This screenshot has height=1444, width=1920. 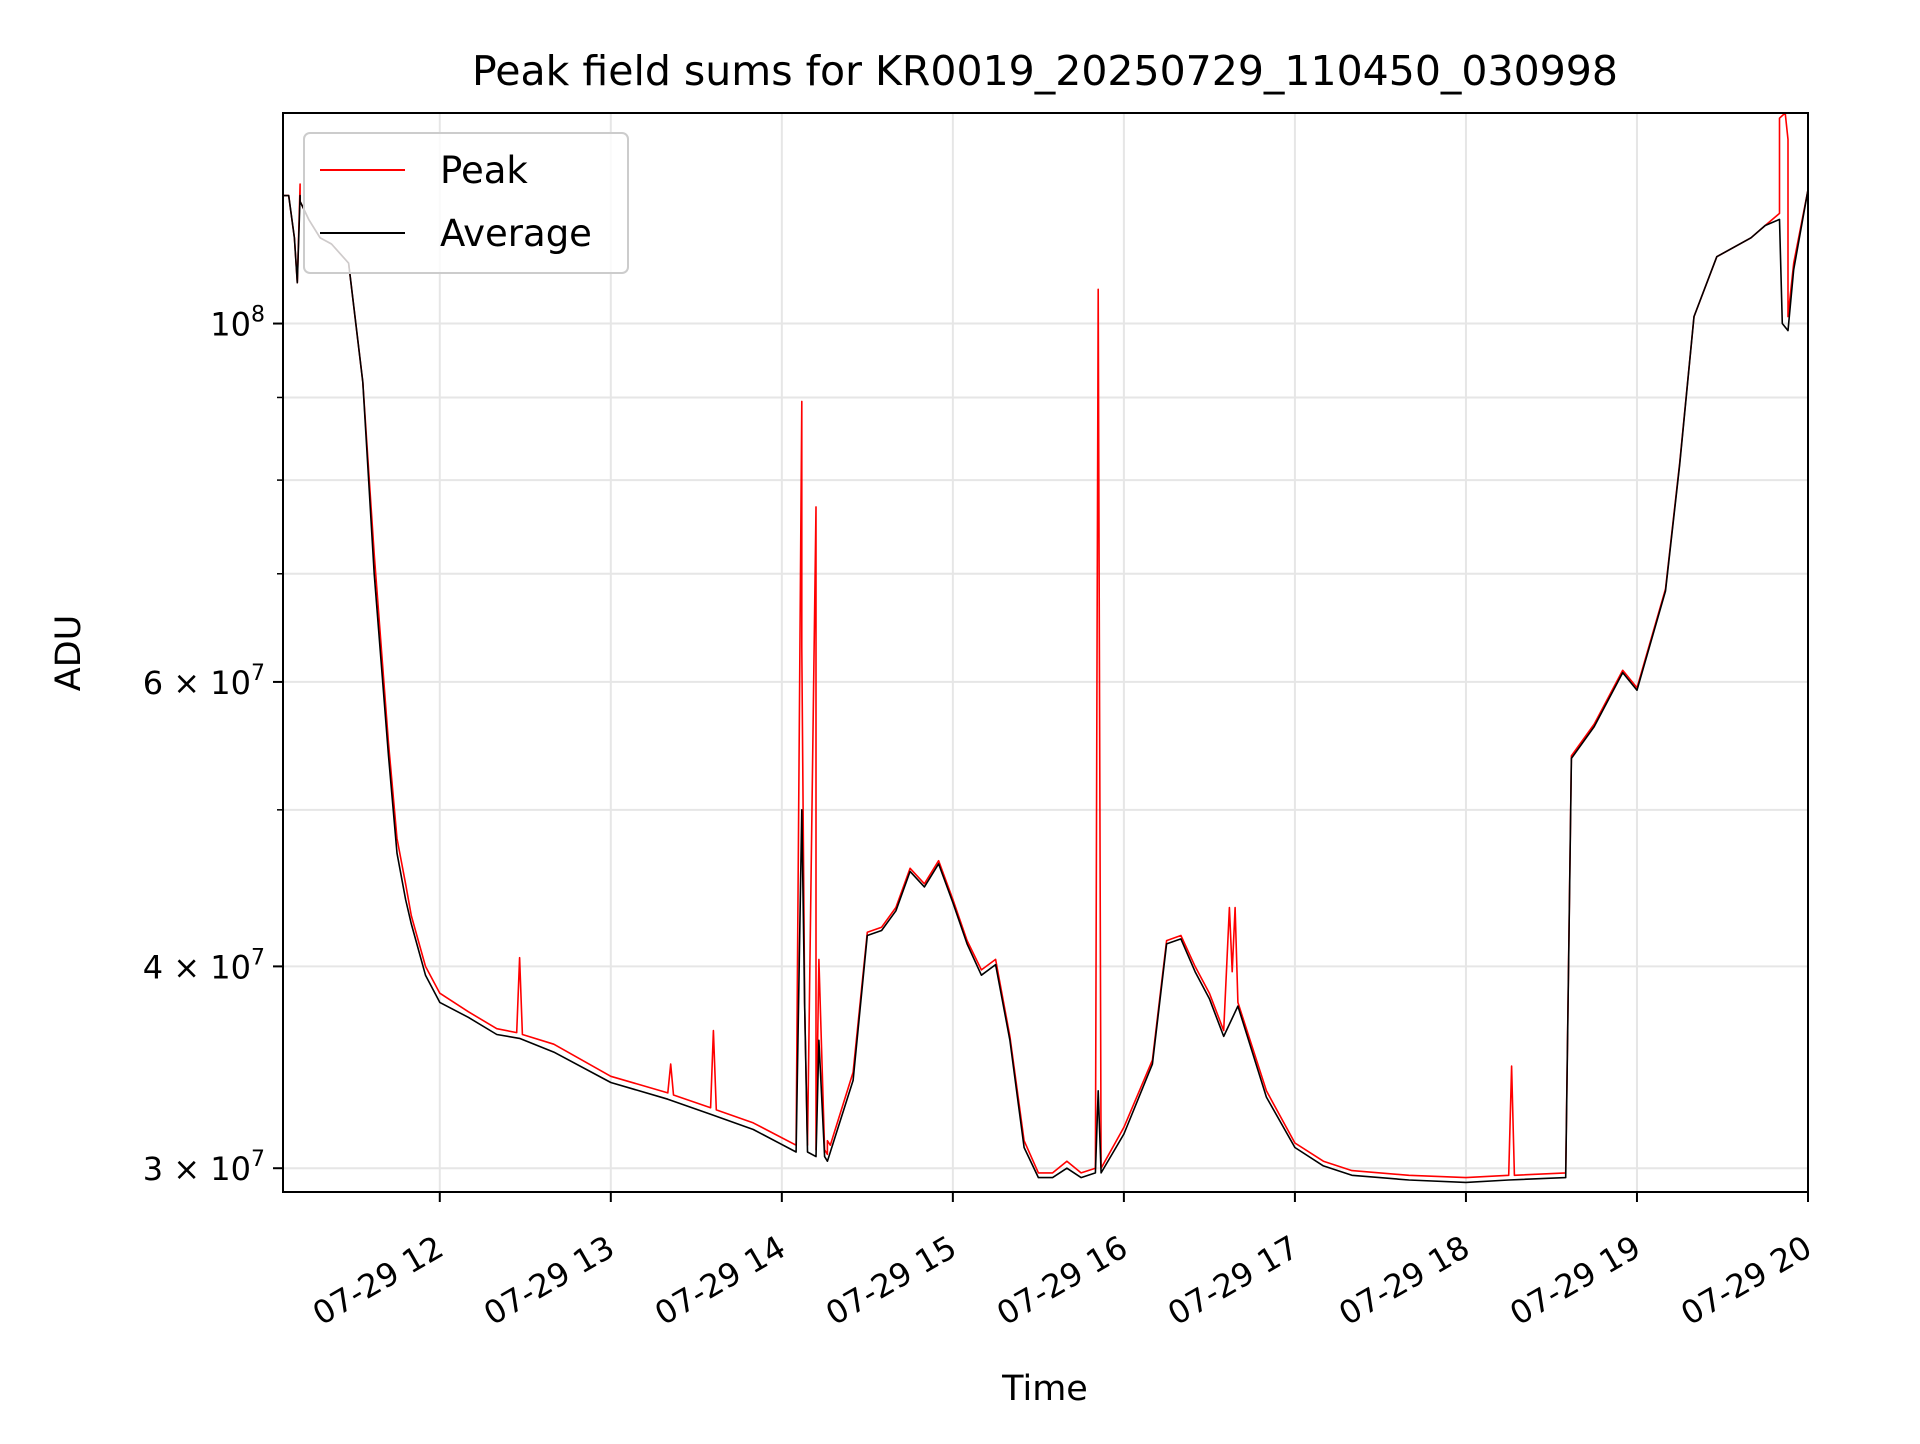 What do you see at coordinates (1044, 1389) in the screenshot?
I see `x-axis-label: Time` at bounding box center [1044, 1389].